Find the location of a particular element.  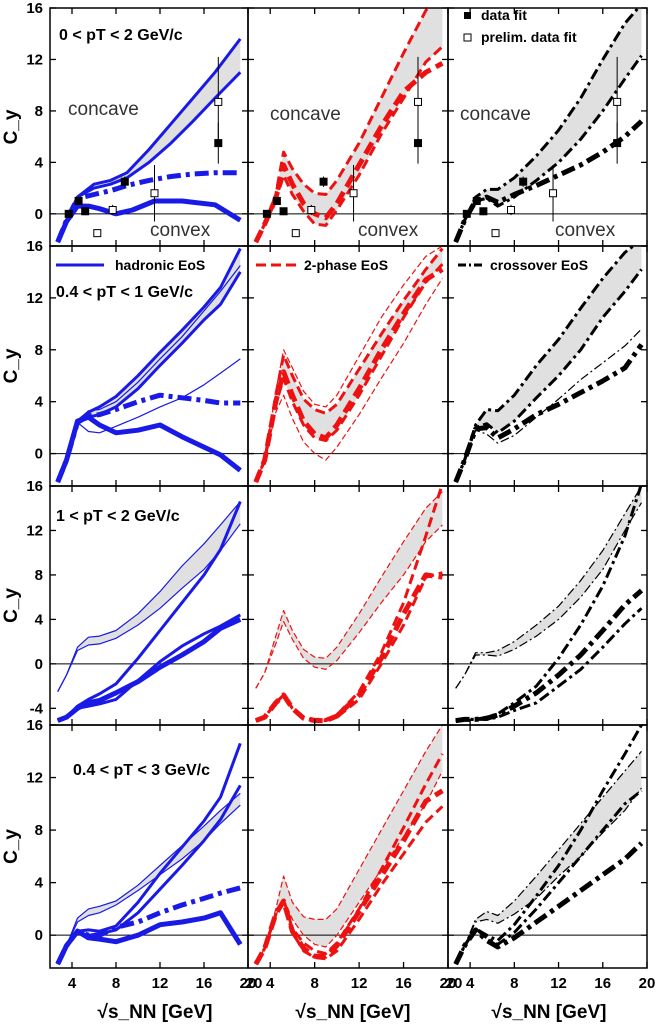

region-label-concave-2: concave is located at coordinates (305, 114).